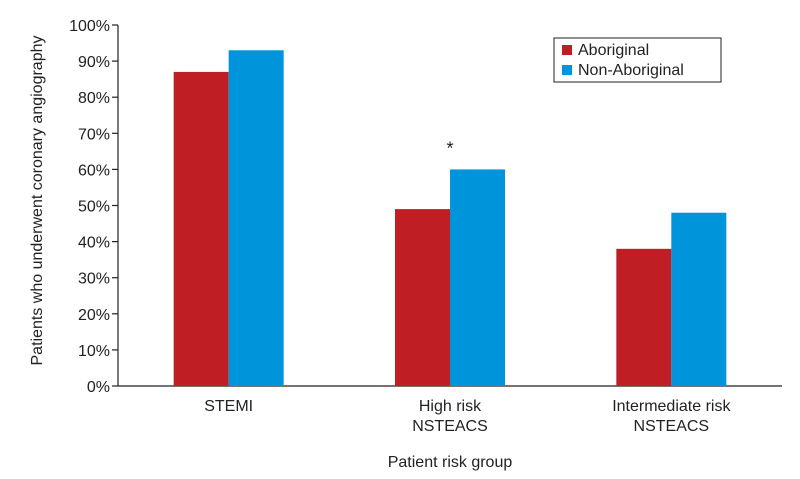 The width and height of the screenshot is (800, 479). What do you see at coordinates (631, 70) in the screenshot?
I see `legend-label: Non-Aboriginal` at bounding box center [631, 70].